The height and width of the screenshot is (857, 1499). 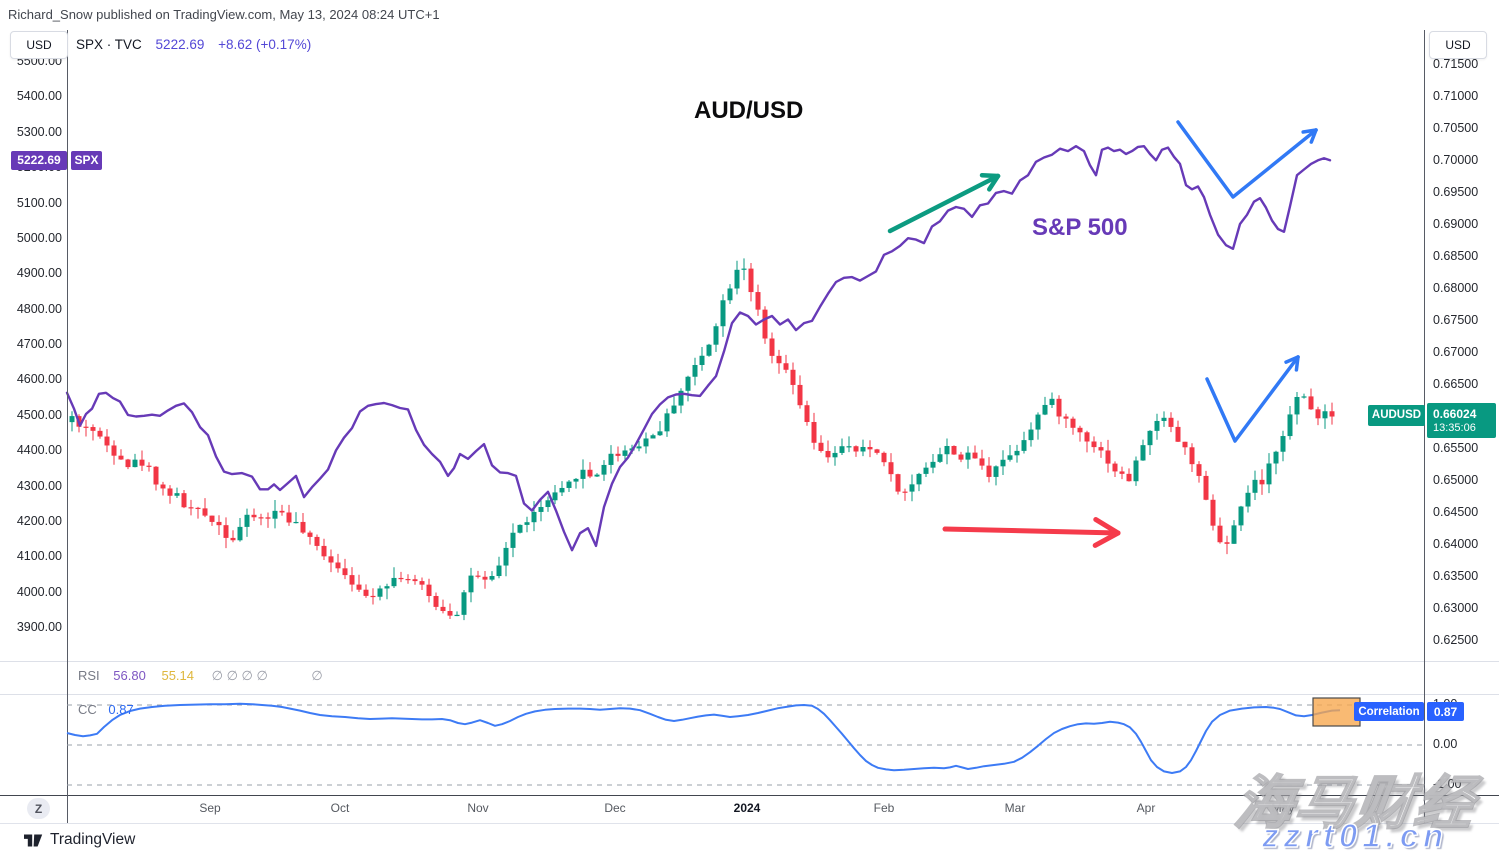 I want to click on right-axis-label: 0.69500, so click(x=1456, y=192).